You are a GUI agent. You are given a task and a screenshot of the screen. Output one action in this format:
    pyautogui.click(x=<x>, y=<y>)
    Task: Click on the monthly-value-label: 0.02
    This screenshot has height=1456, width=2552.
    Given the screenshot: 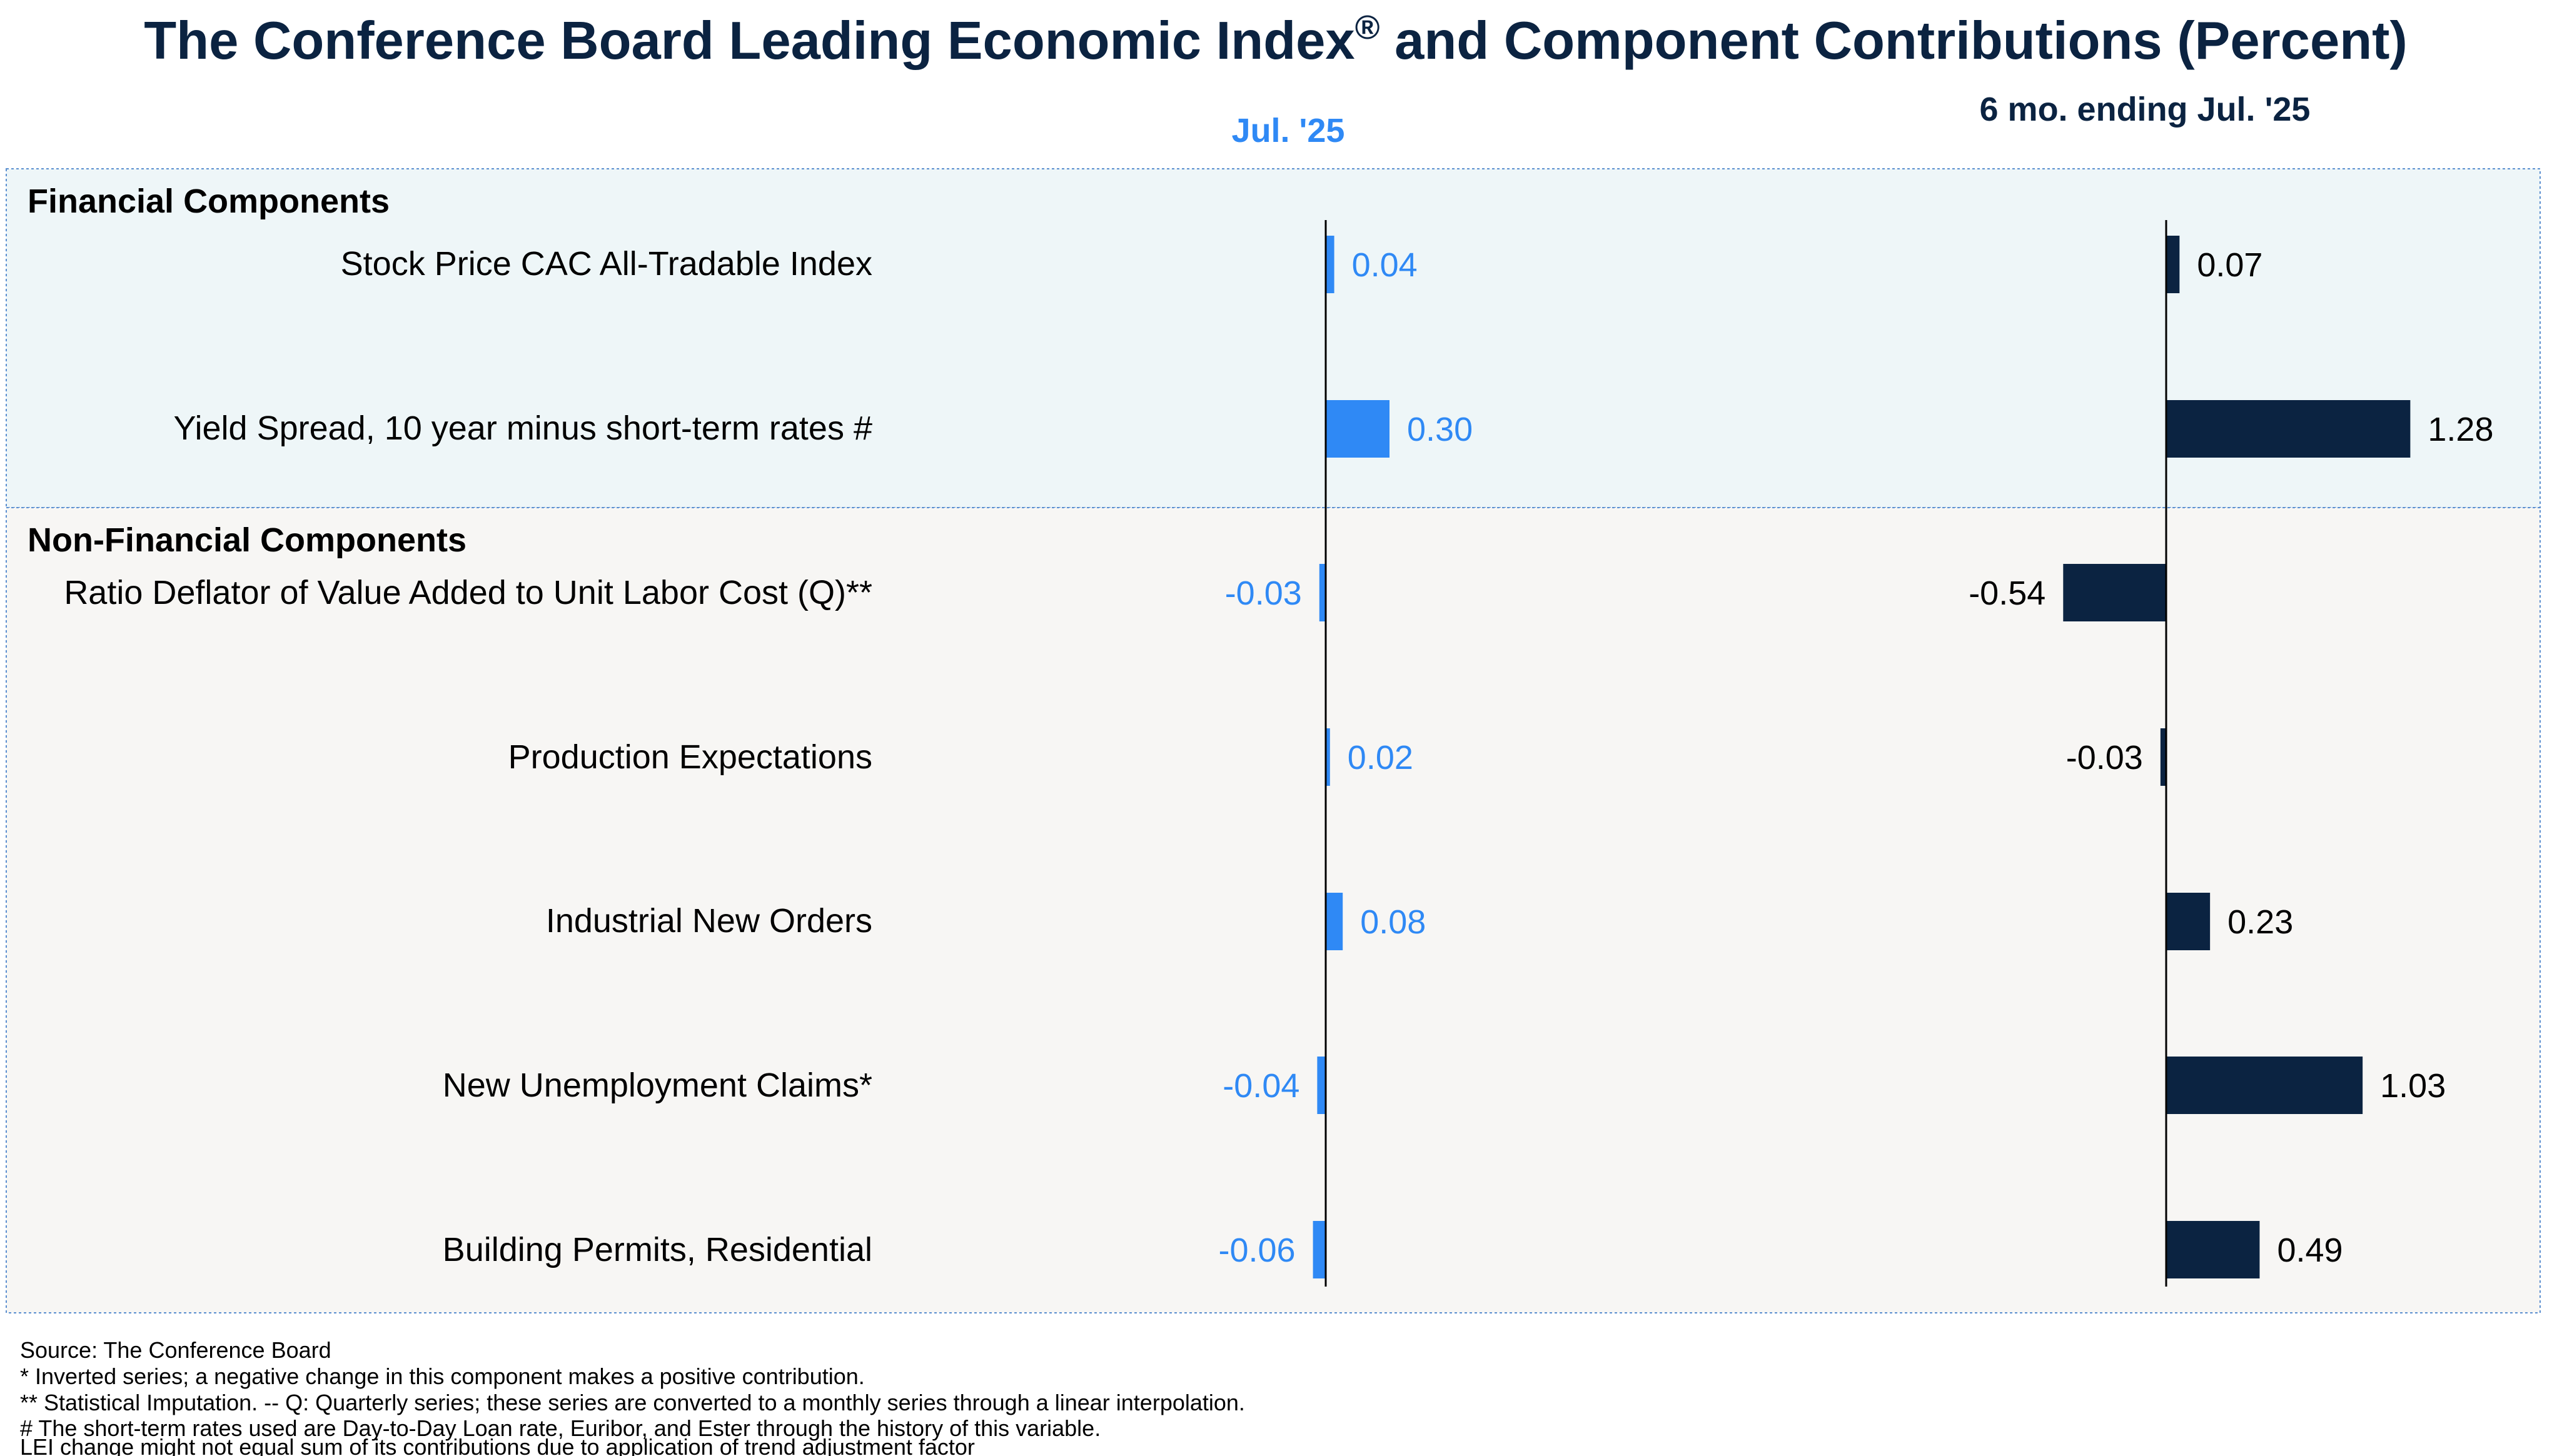 What is the action you would take?
    pyautogui.click(x=1380, y=757)
    